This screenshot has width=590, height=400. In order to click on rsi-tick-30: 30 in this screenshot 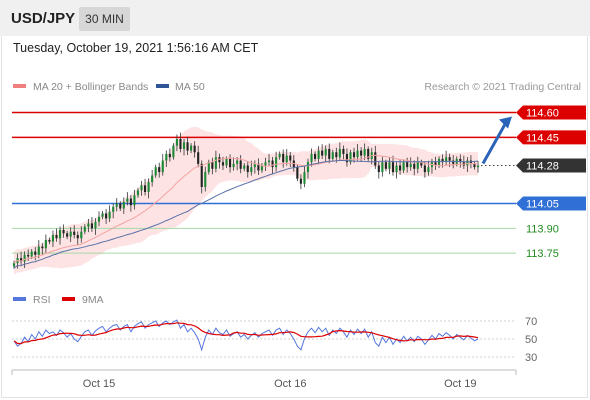, I will do `click(531, 358)`.